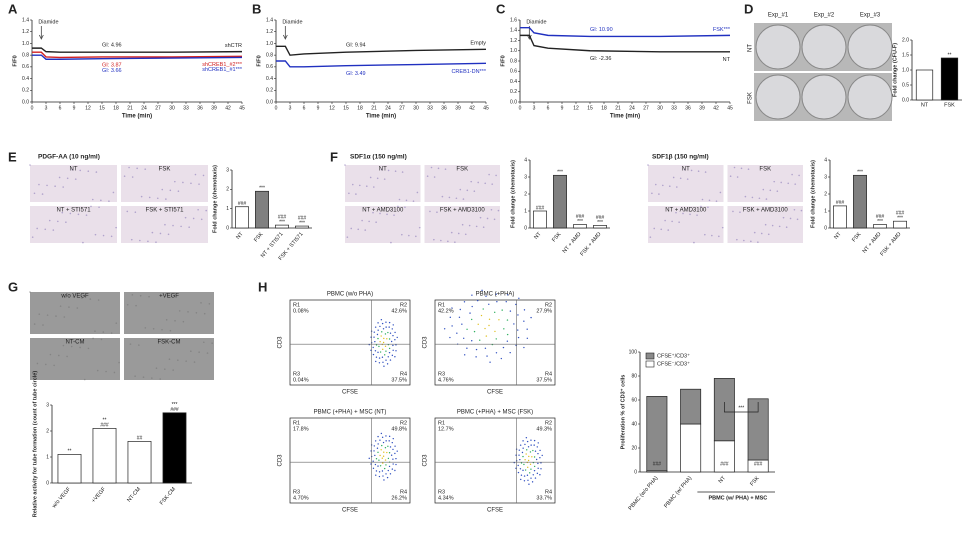 This screenshot has width=978, height=540. I want to click on x-tick-label: 9, so click(562, 108).